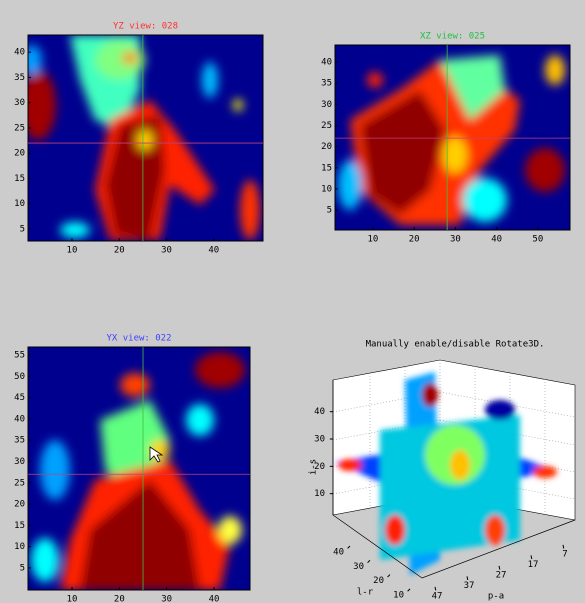  What do you see at coordinates (156, 454) in the screenshot?
I see `mouse-cursor` at bounding box center [156, 454].